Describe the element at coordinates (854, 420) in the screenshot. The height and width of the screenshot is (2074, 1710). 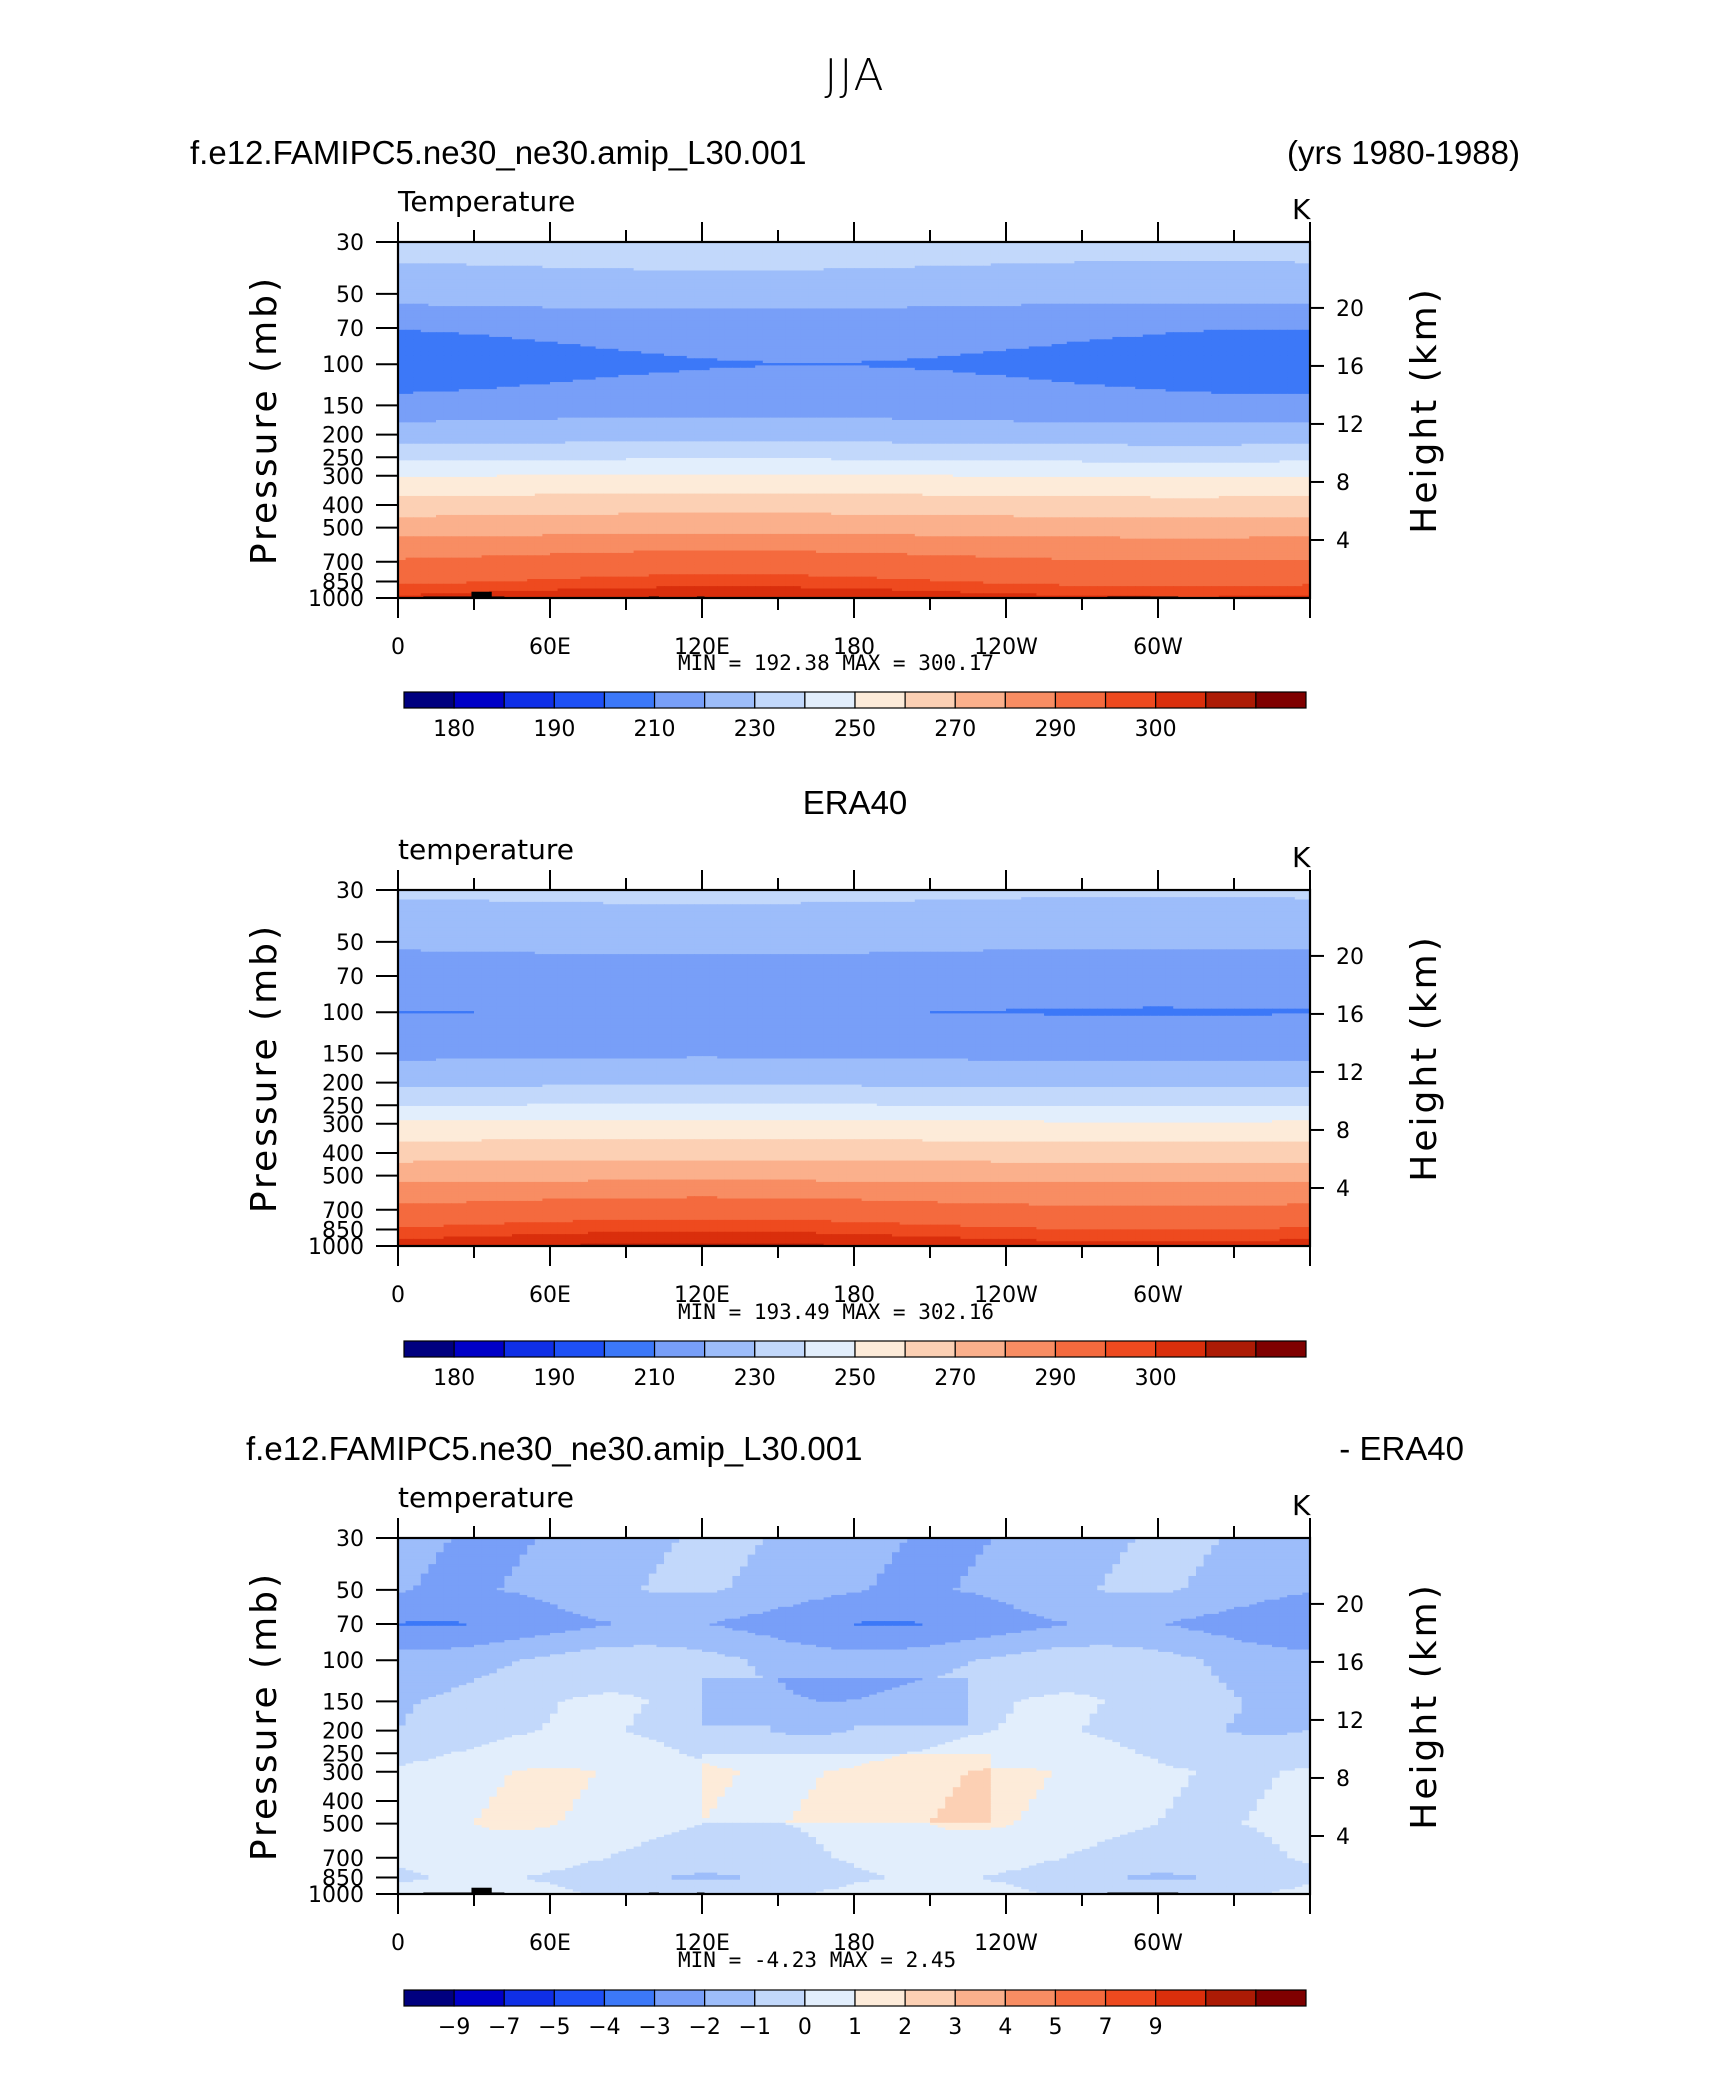
I see `panel1-contour-field` at that location.